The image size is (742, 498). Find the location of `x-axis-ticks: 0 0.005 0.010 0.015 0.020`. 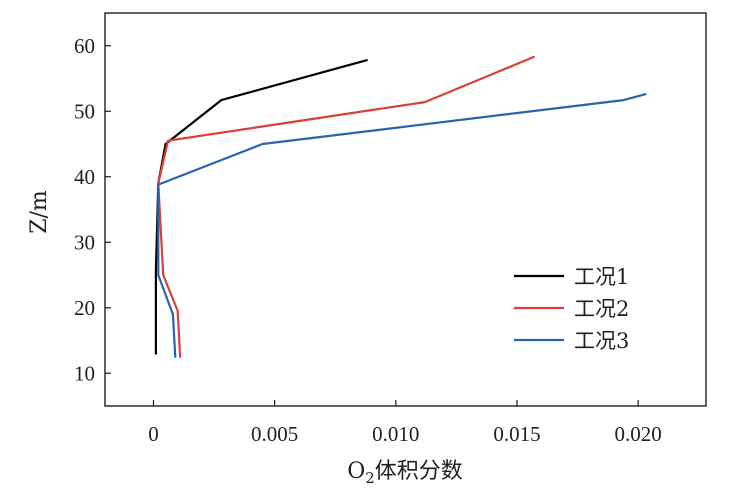

x-axis-ticks: 0 0.005 0.010 0.015 0.020 is located at coordinates (405, 423).